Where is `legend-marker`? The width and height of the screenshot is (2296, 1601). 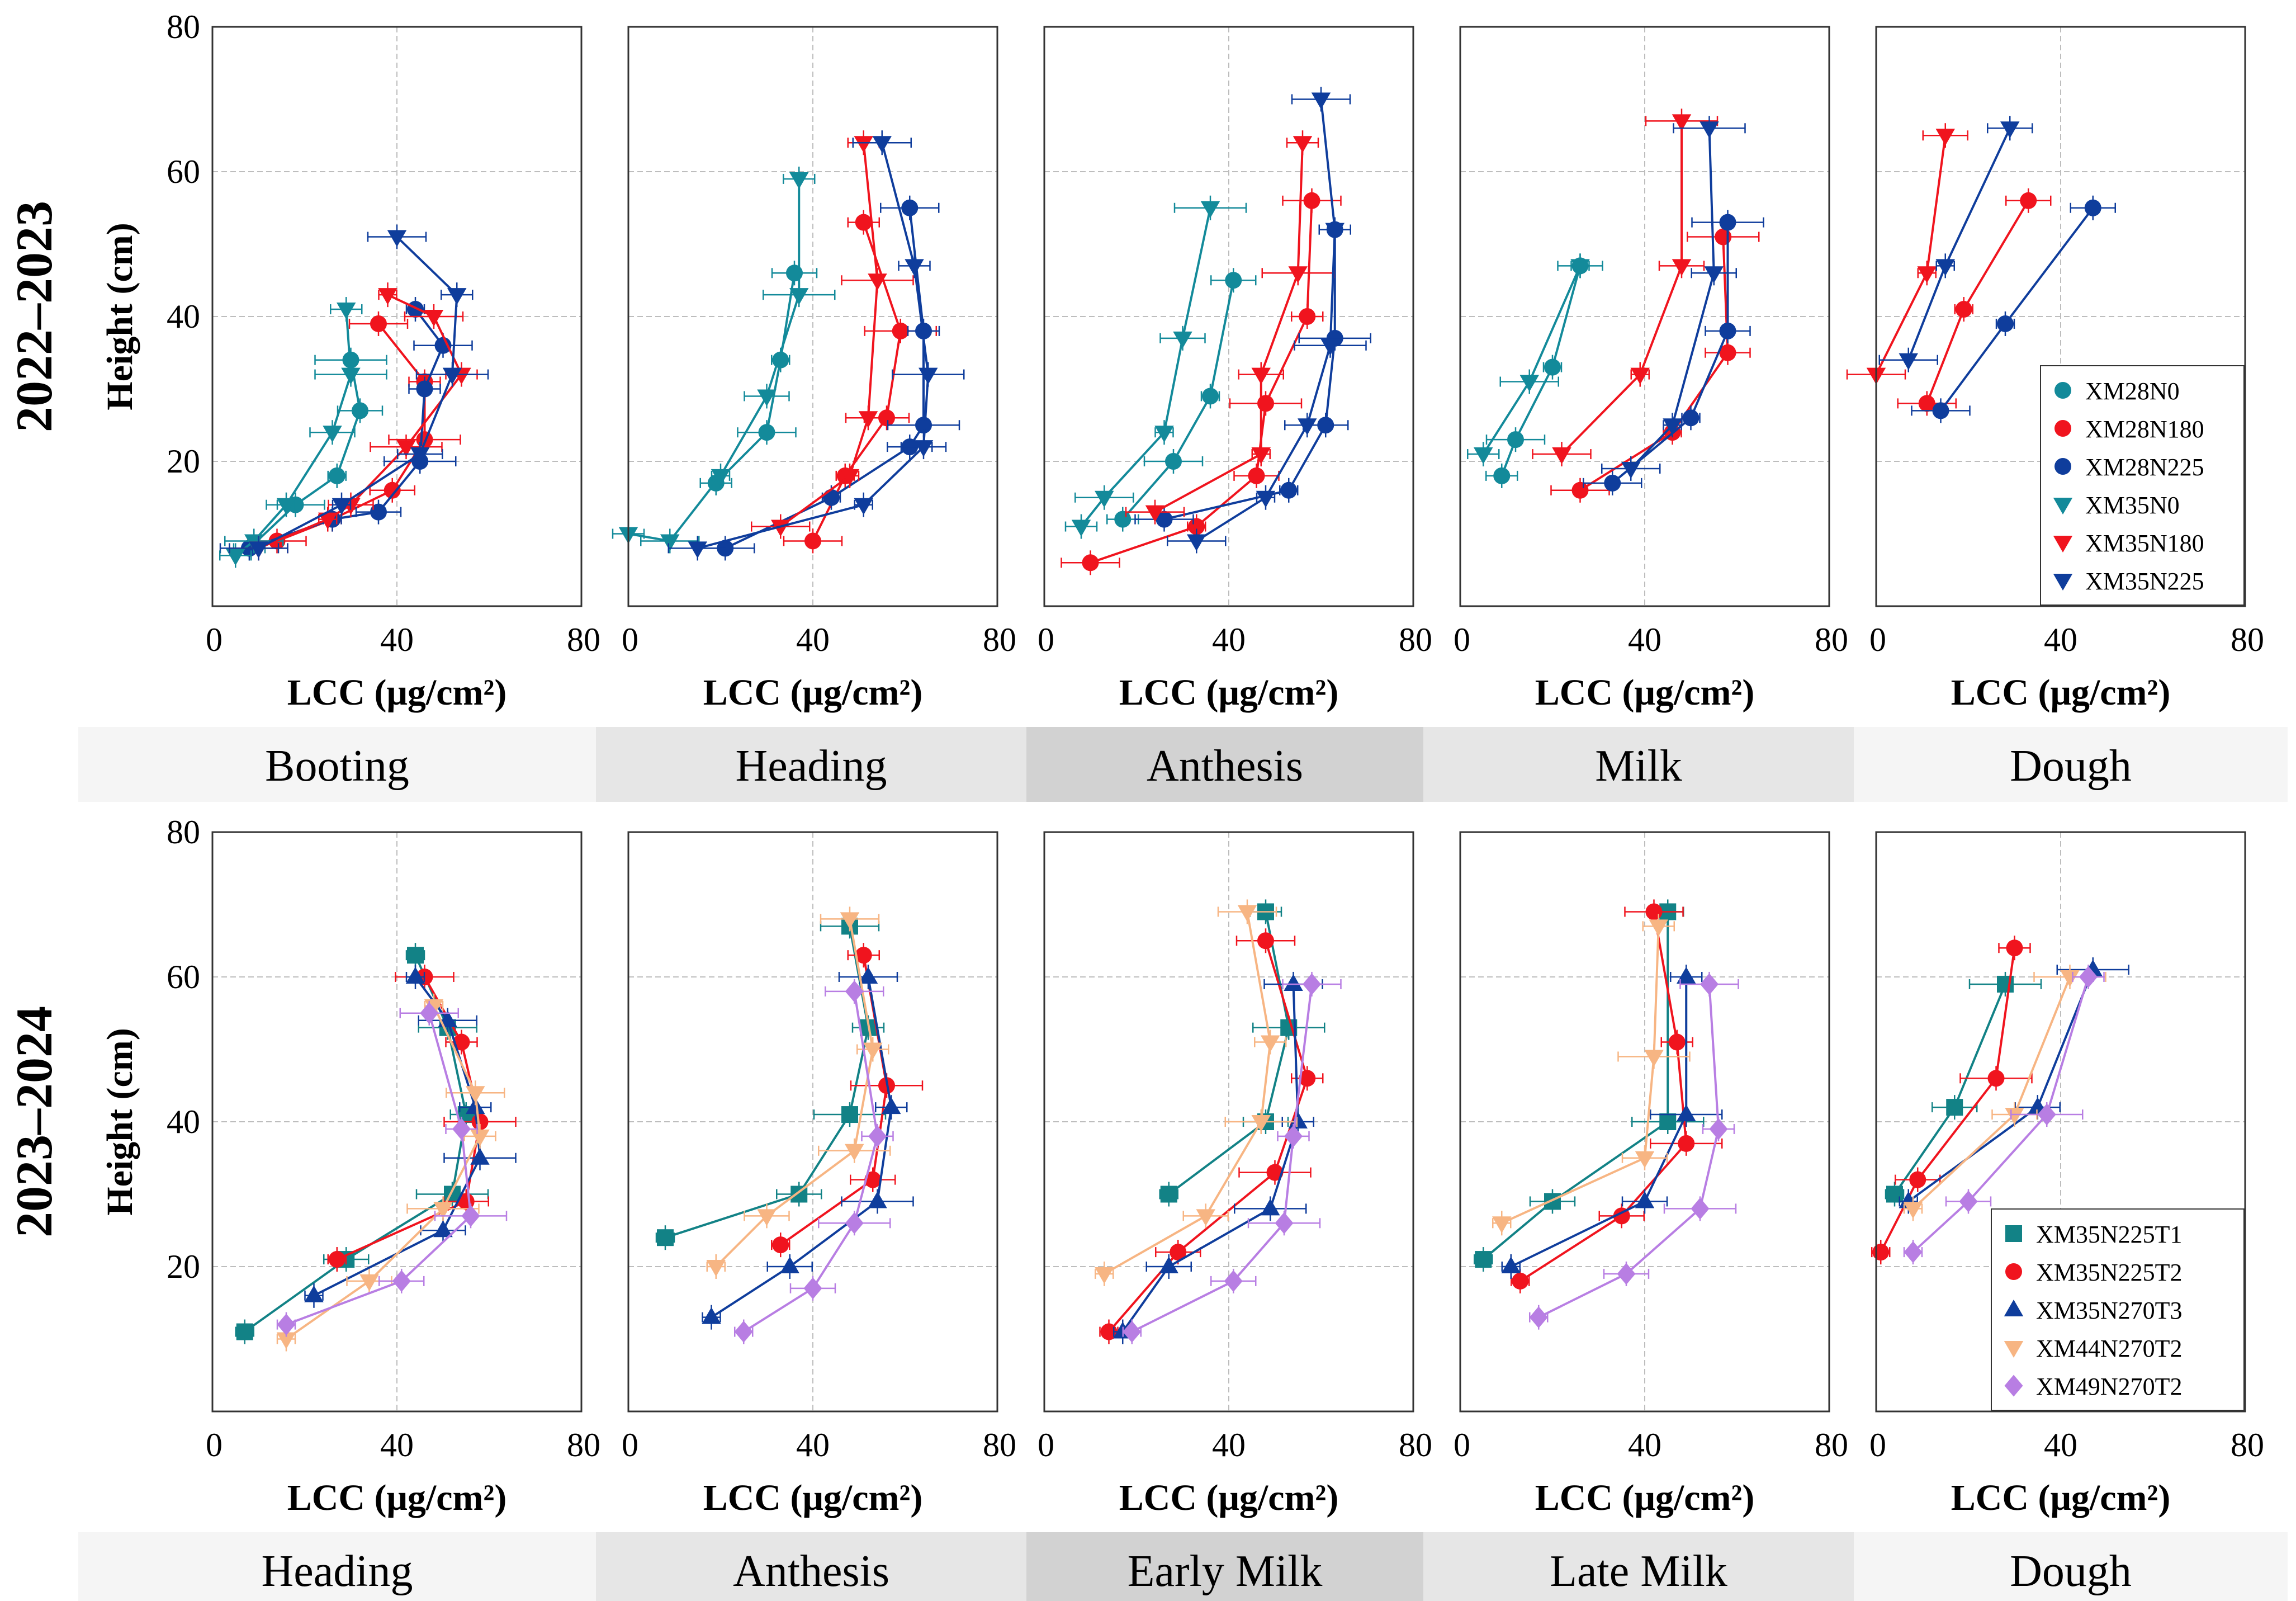
legend-marker is located at coordinates (2063, 506).